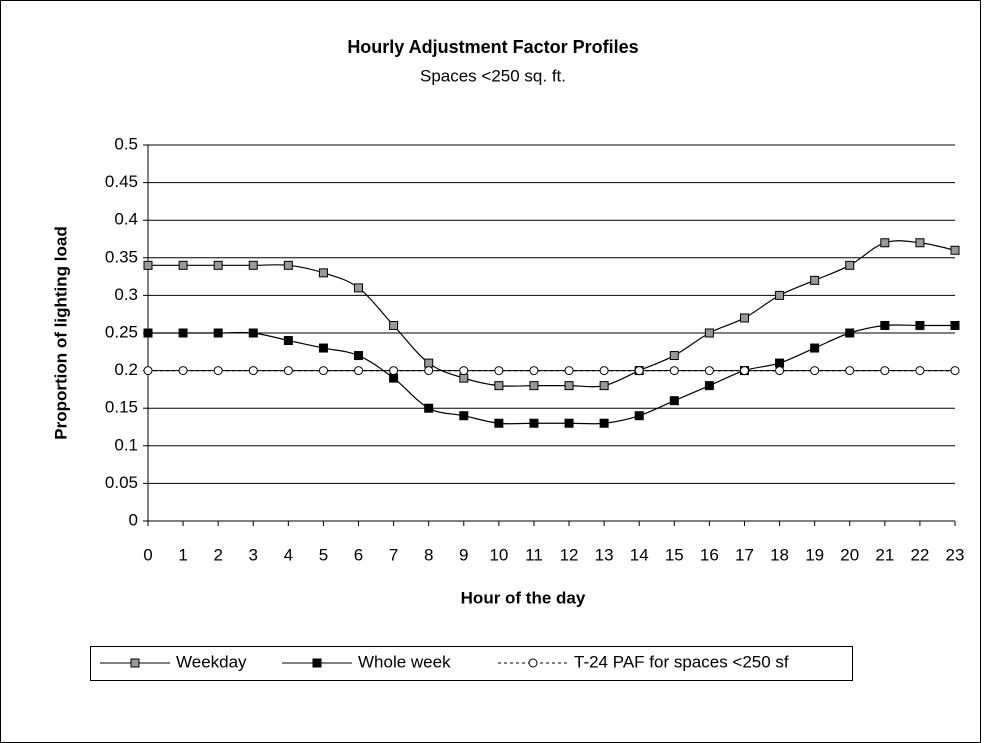 The image size is (986, 743). I want to click on x-tick-label: 21, so click(884, 554).